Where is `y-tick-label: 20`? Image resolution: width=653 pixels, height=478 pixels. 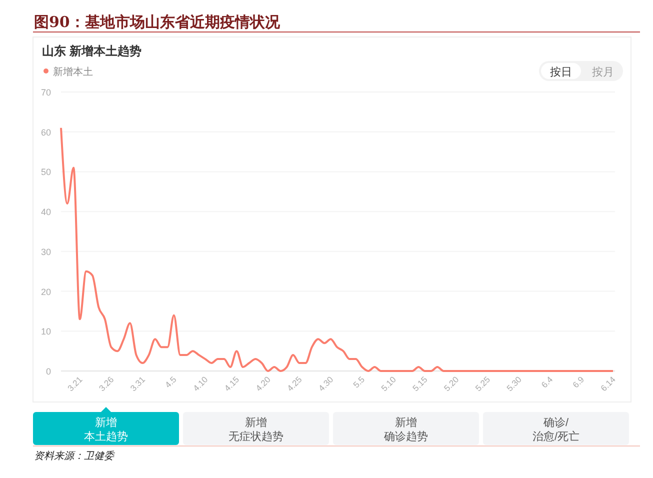 y-tick-label: 20 is located at coordinates (45, 291).